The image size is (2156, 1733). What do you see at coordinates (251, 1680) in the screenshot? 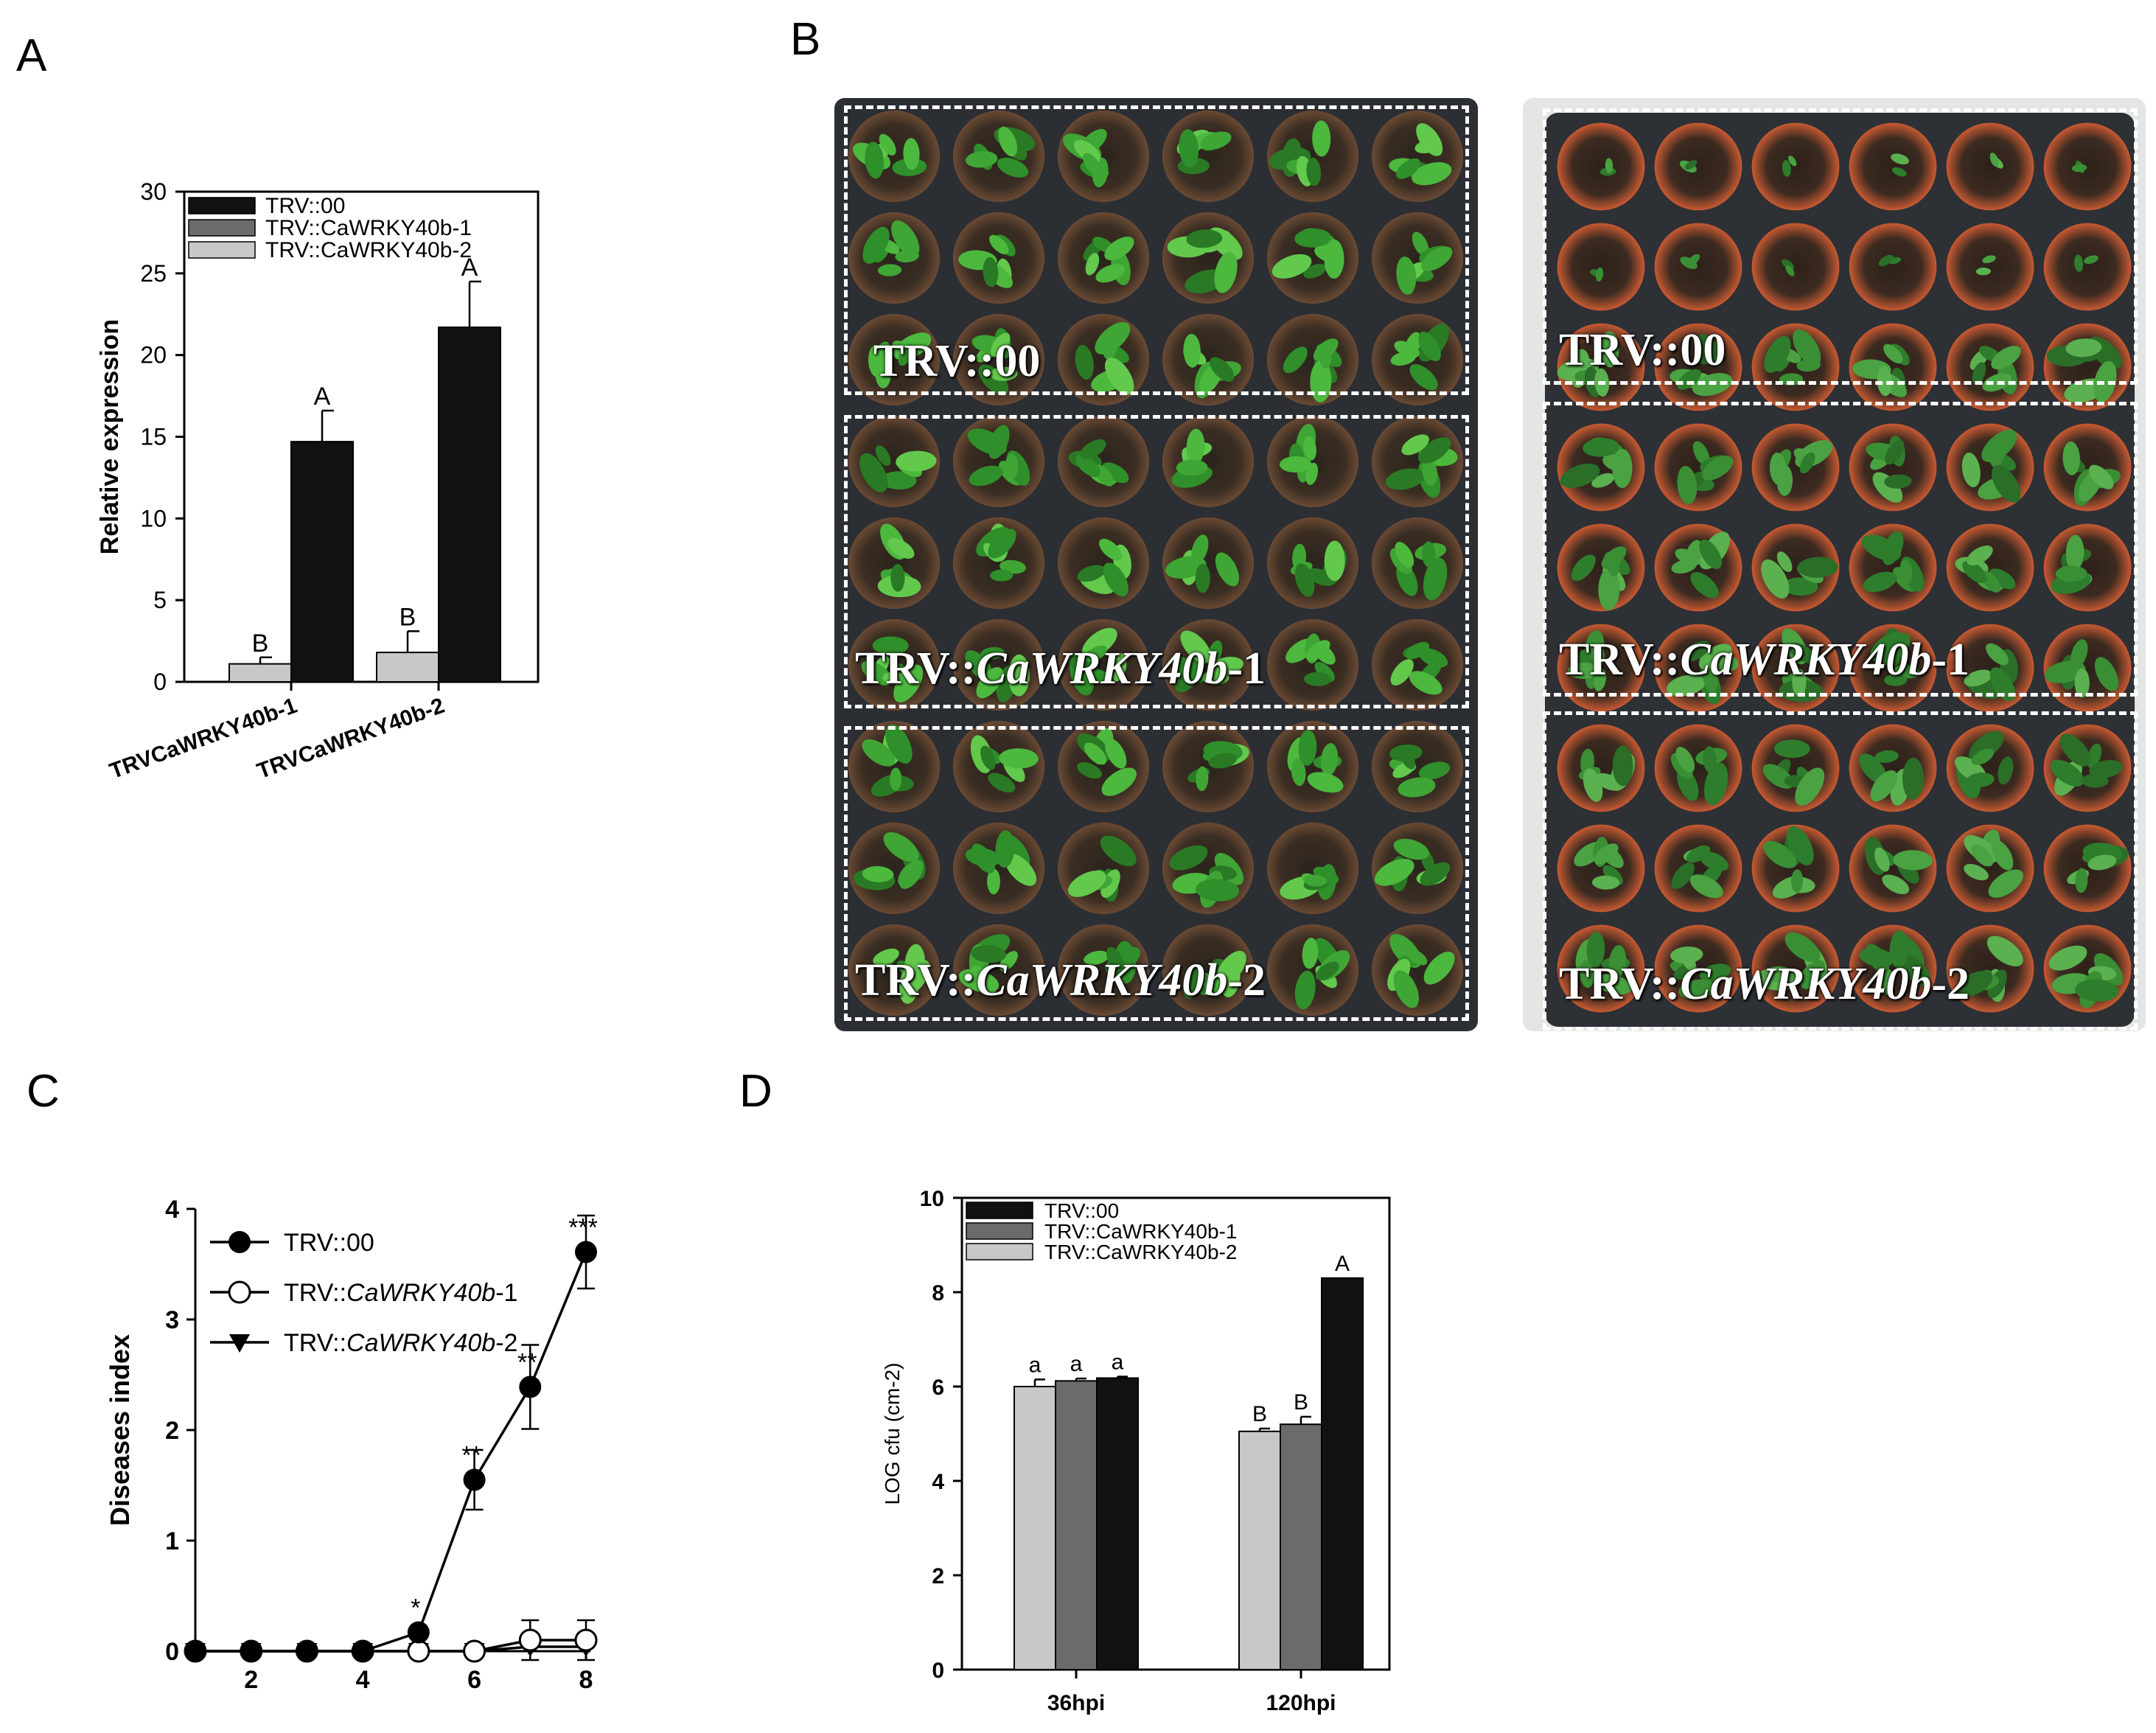
I see `x-tick-label: 2` at bounding box center [251, 1680].